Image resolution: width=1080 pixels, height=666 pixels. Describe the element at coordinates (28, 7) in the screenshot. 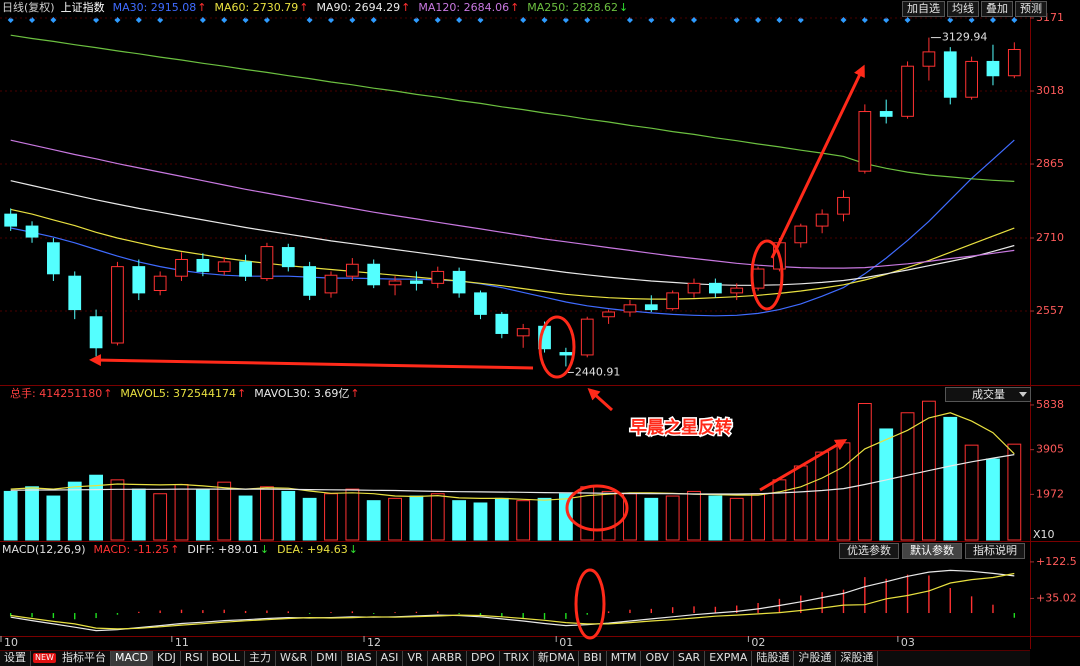

I see `period-label: 日线(复权)` at that location.